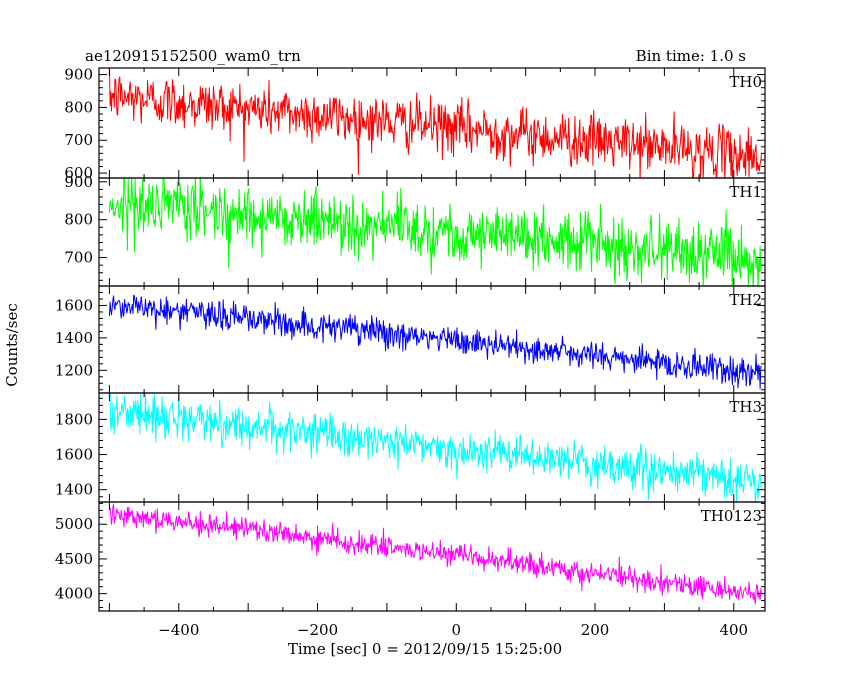  I want to click on bin-time-label: Bin time: 1.0 s, so click(691, 56).